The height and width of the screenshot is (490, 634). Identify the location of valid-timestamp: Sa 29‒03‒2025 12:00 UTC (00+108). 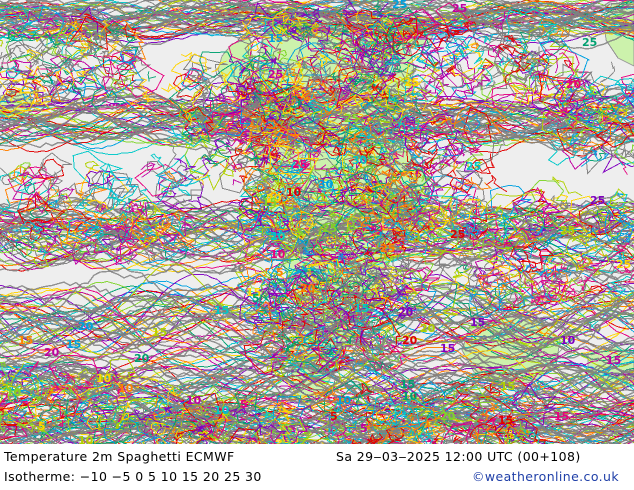
(458, 456).